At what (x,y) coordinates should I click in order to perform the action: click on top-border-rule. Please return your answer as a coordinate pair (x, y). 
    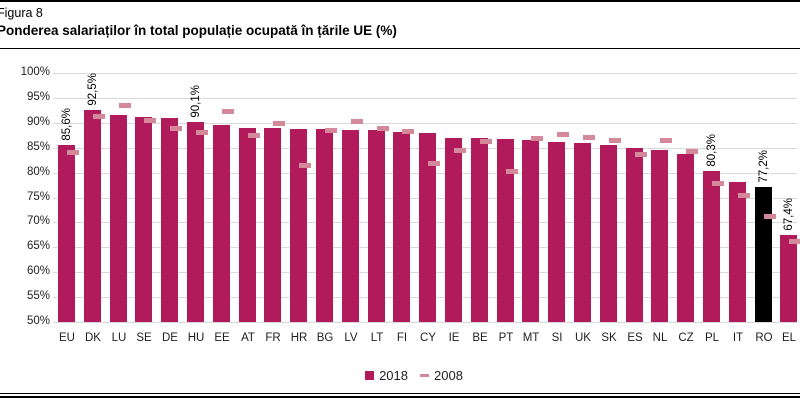
    Looking at the image, I should click on (400, 1).